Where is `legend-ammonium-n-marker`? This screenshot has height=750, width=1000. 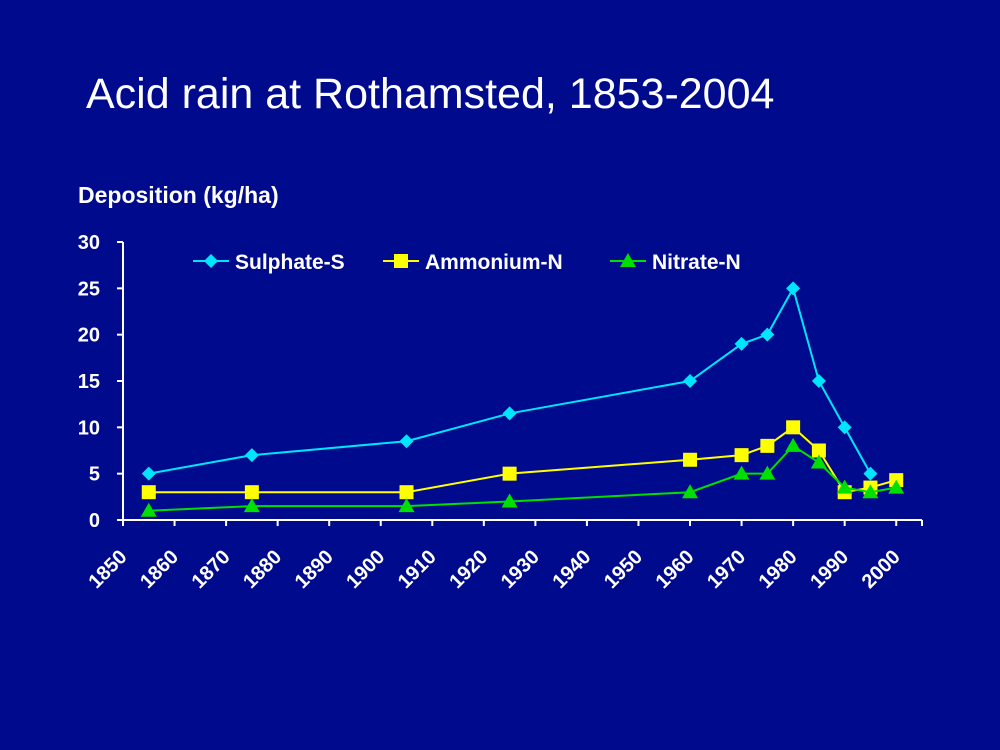
legend-ammonium-n-marker is located at coordinates (401, 261).